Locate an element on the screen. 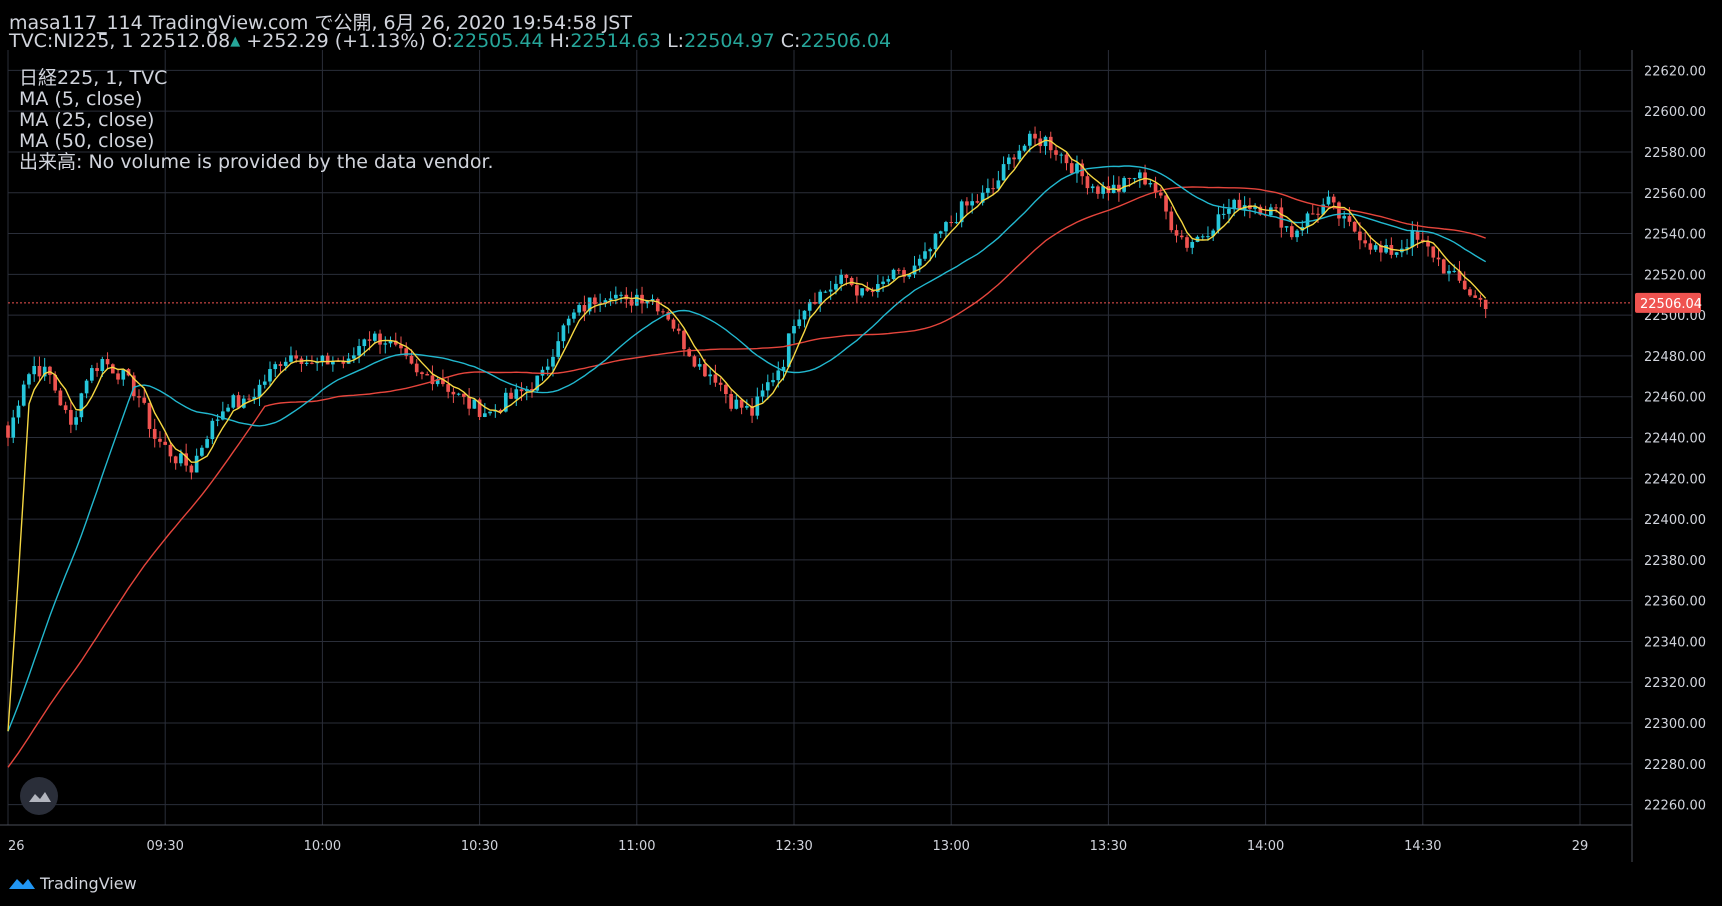  tradingview-icon is located at coordinates (22, 884).